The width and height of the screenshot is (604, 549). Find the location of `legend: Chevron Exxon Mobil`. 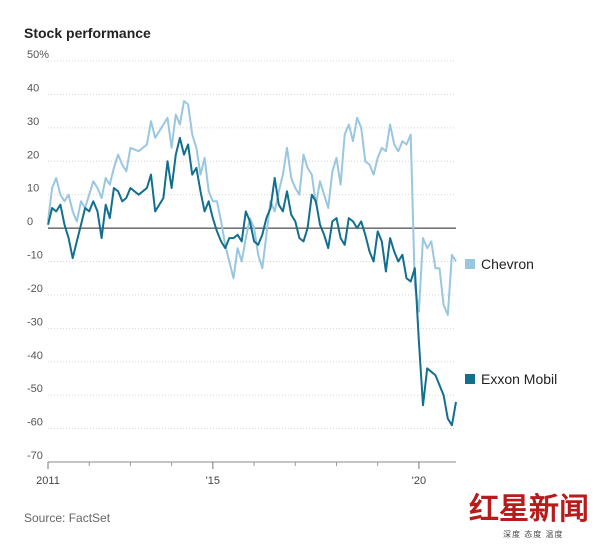

legend: Chevron Exxon Mobil is located at coordinates (511, 321).